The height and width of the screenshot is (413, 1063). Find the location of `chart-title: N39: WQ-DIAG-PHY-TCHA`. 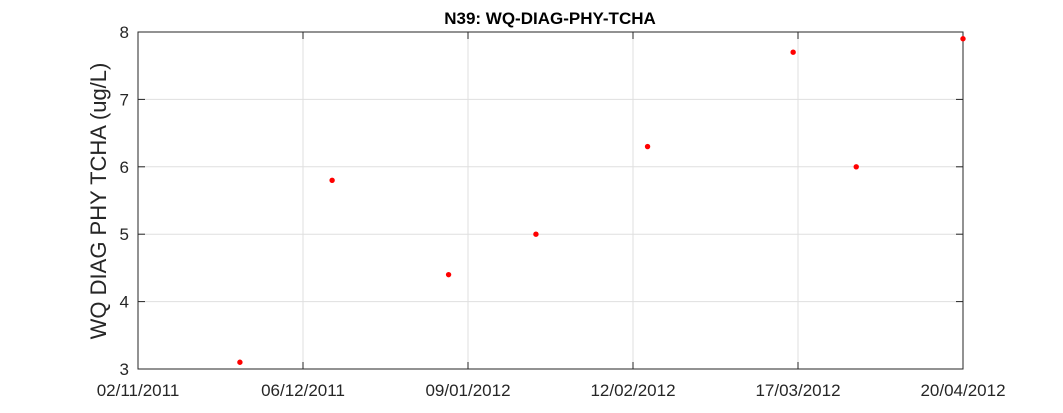

chart-title: N39: WQ-DIAG-PHY-TCHA is located at coordinates (550, 18).